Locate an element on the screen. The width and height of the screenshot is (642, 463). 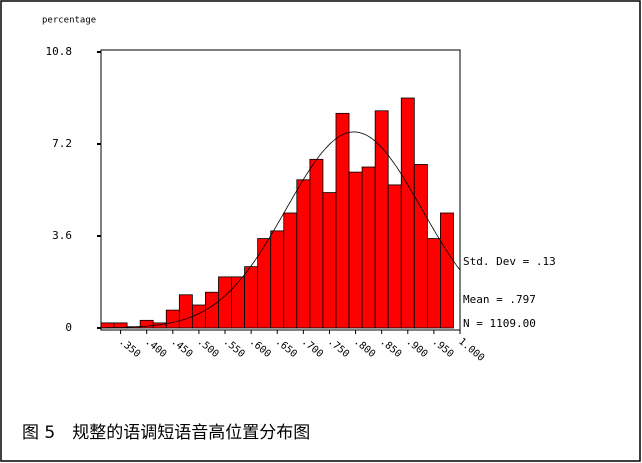
x-tick-label: .650 is located at coordinates (286, 348).